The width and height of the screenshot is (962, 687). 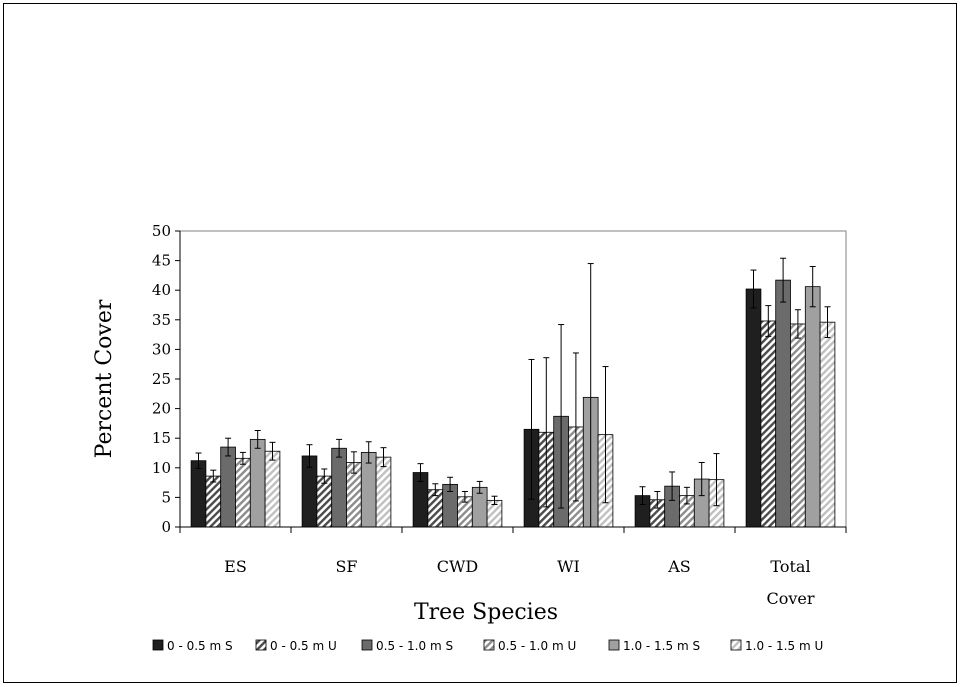 I want to click on y-tick-label: 35, so click(x=161, y=320).